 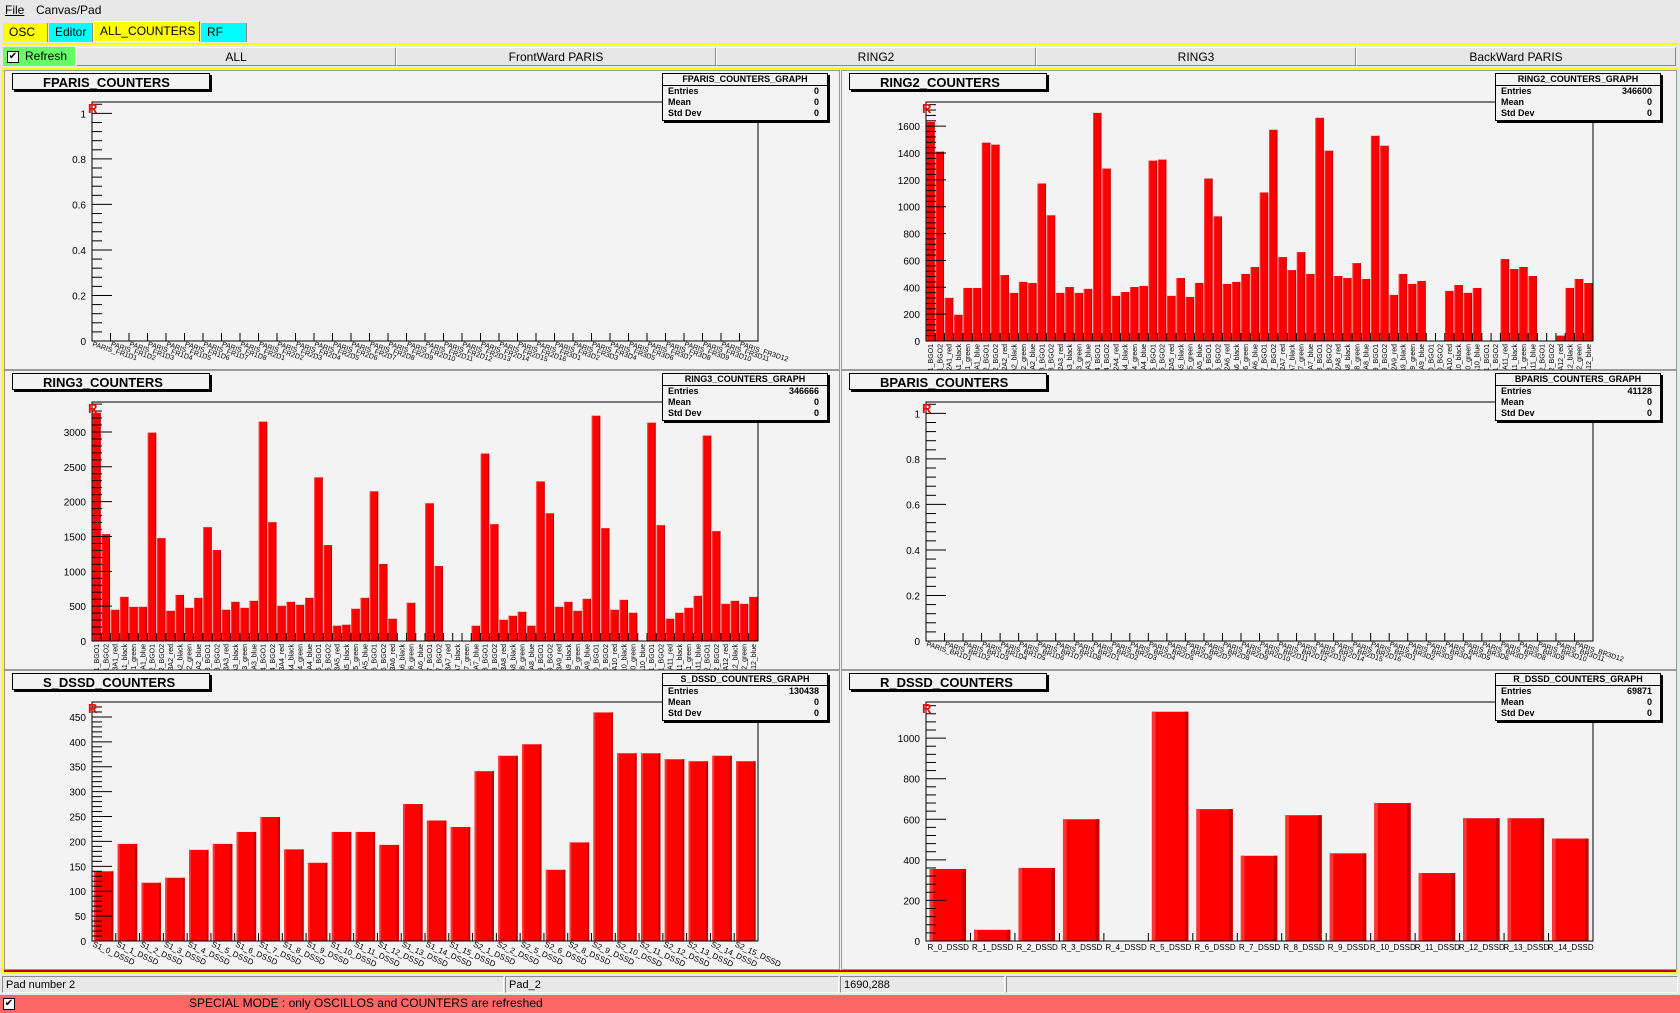 I want to click on stats-entries-value: 41128, so click(x=1639, y=391).